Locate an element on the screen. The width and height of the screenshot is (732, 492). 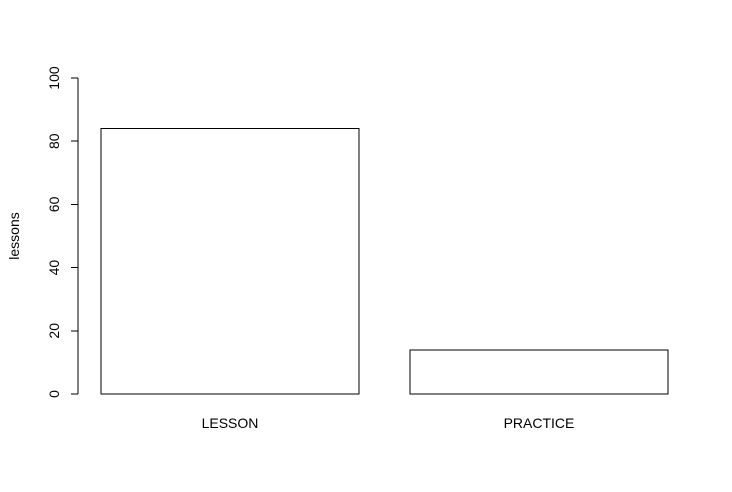
category-label: LESSON is located at coordinates (230, 423).